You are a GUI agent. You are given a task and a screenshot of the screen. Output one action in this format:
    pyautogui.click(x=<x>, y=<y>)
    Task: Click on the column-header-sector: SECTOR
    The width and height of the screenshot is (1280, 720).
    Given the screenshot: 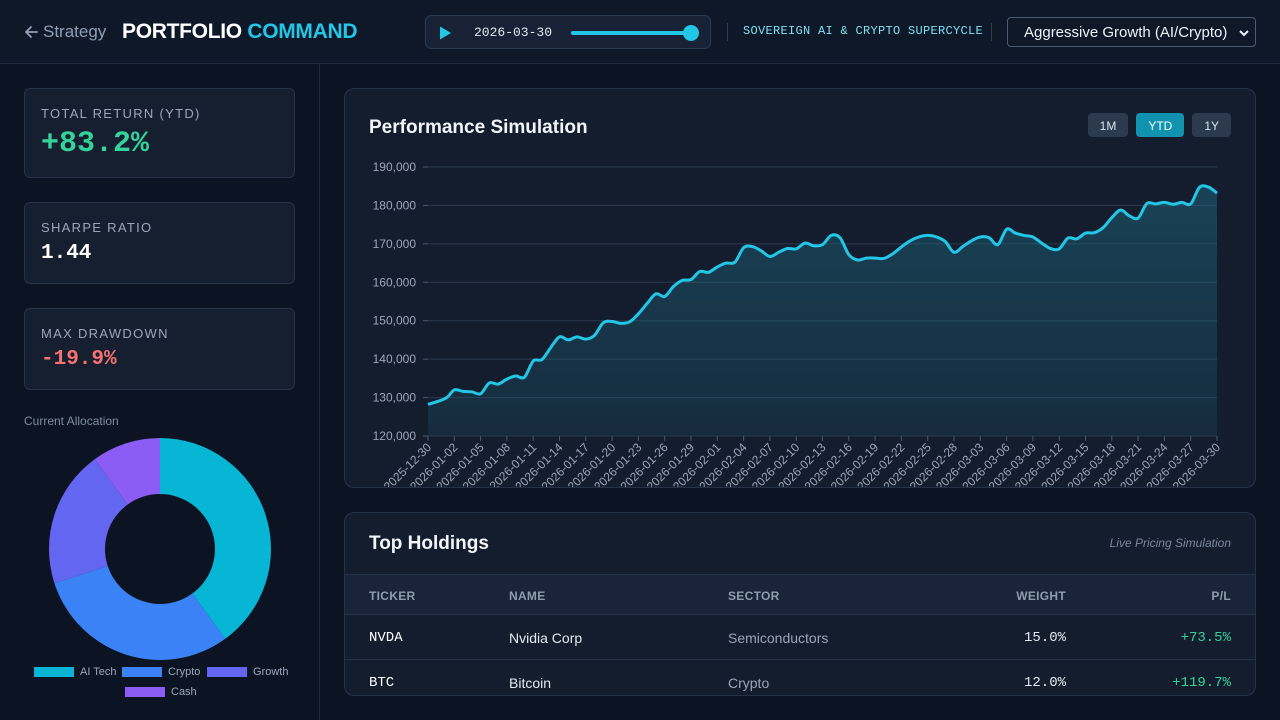 What is the action you would take?
    pyautogui.click(x=754, y=596)
    